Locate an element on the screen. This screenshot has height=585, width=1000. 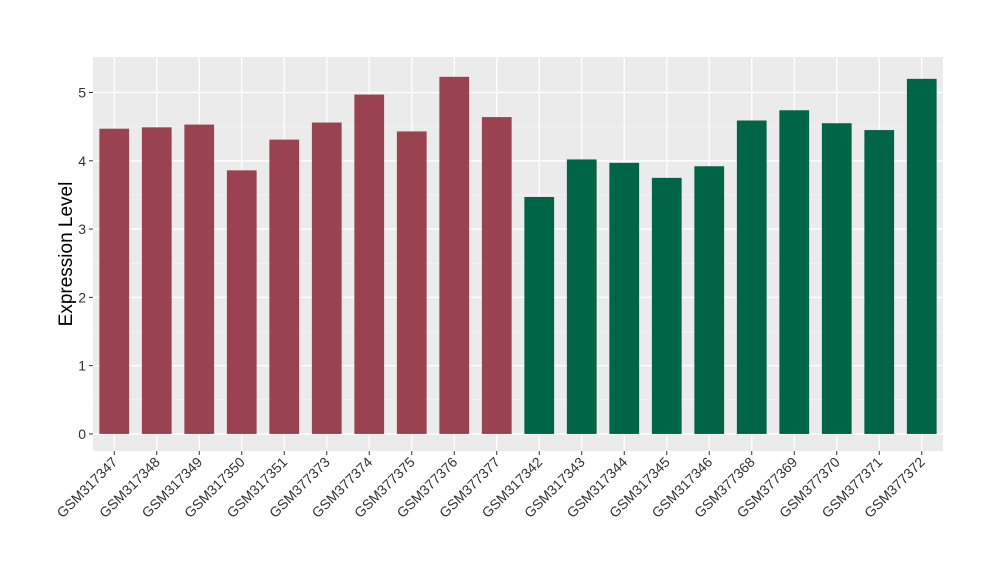
bar-GSM317342 is located at coordinates (539, 315).